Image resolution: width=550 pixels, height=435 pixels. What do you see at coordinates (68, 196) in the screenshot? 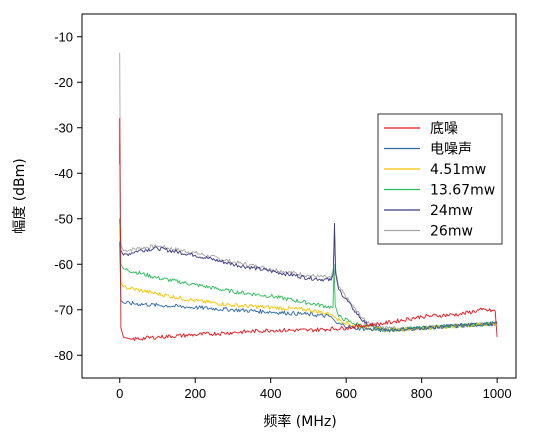
I see `y-axis: -10 -20 -30 -40 -50 -60 -70 -80` at bounding box center [68, 196].